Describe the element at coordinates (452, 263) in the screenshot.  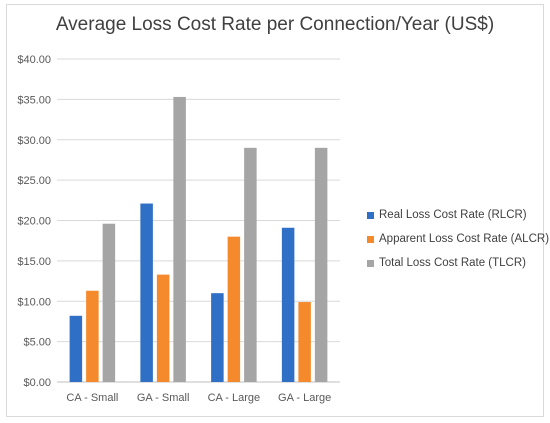
I see `legend-label-tlcr: Total Loss Cost Rate (TLCR)` at that location.